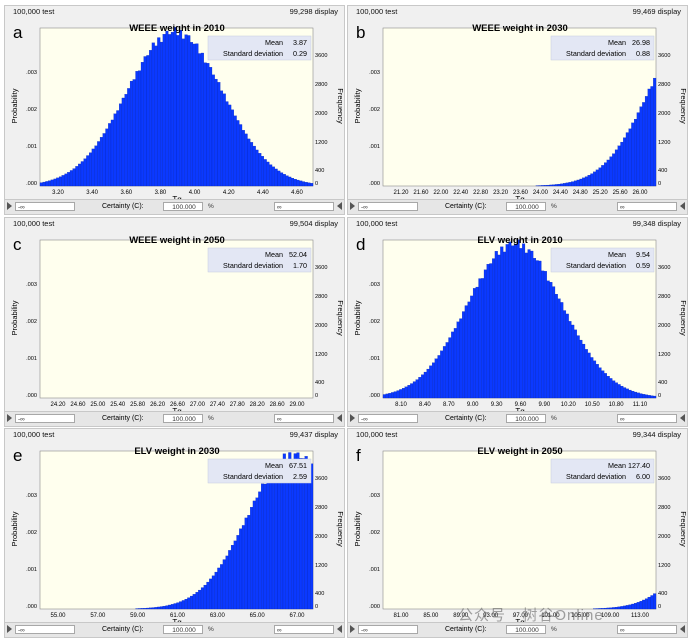  What do you see at coordinates (178, 405) in the screenshot?
I see `x-tick-label: 26.60` at bounding box center [178, 405].